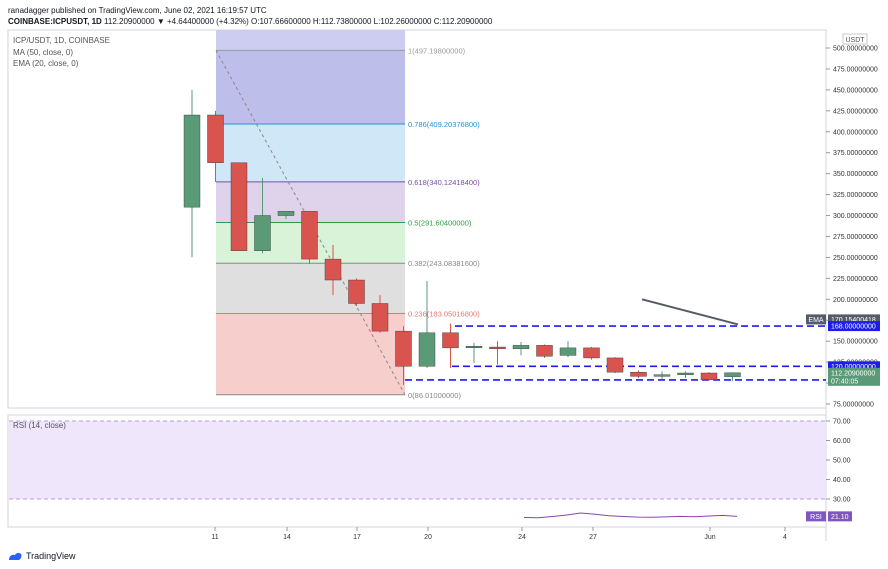 This screenshot has height=569, width=888. I want to click on fib-top-band, so click(310, 40).